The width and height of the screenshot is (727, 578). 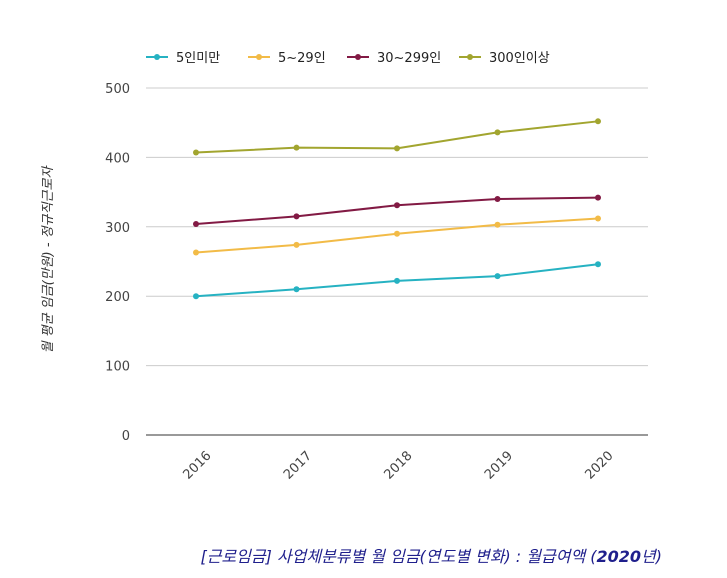 I want to click on series-line, so click(x=397, y=211).